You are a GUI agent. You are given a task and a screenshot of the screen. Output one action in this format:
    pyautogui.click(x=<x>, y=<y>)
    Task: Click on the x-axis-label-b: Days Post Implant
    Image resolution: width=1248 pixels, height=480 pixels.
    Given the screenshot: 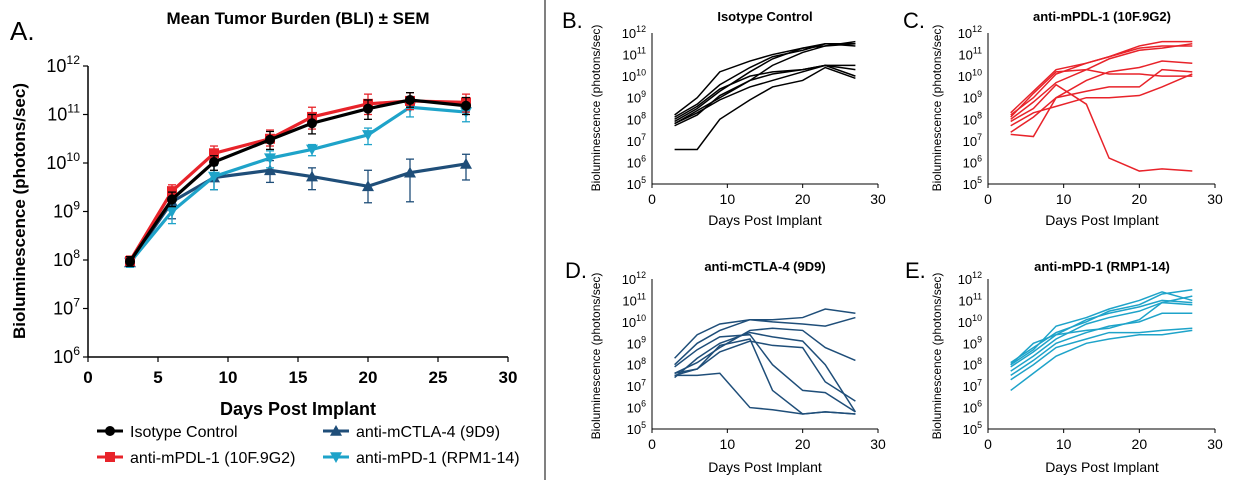 What is the action you would take?
    pyautogui.click(x=765, y=220)
    